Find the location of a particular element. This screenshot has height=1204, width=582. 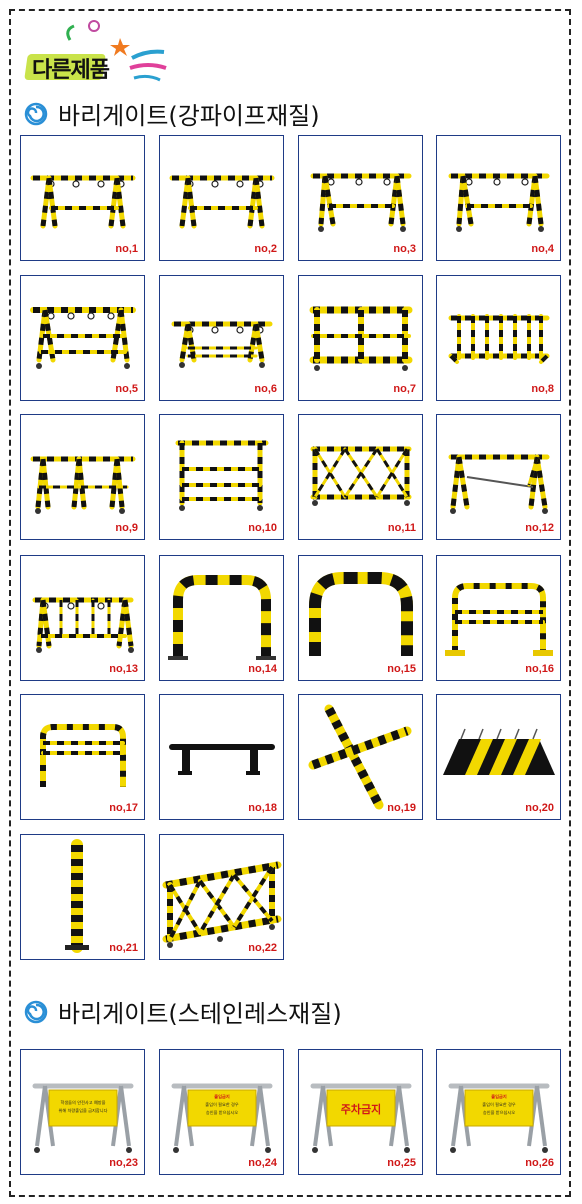

section-title-text: 바리게이트(강파이프재질) is located at coordinates (189, 116).